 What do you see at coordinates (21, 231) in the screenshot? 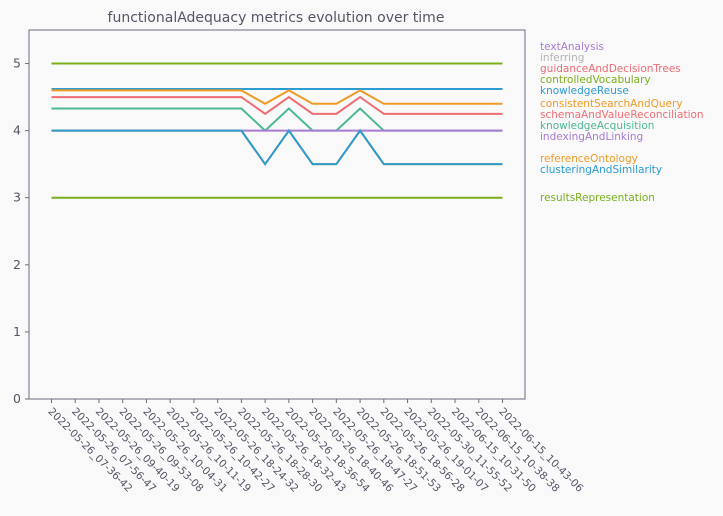
I see `y-axis: 0 1 2 3 4 5` at bounding box center [21, 231].